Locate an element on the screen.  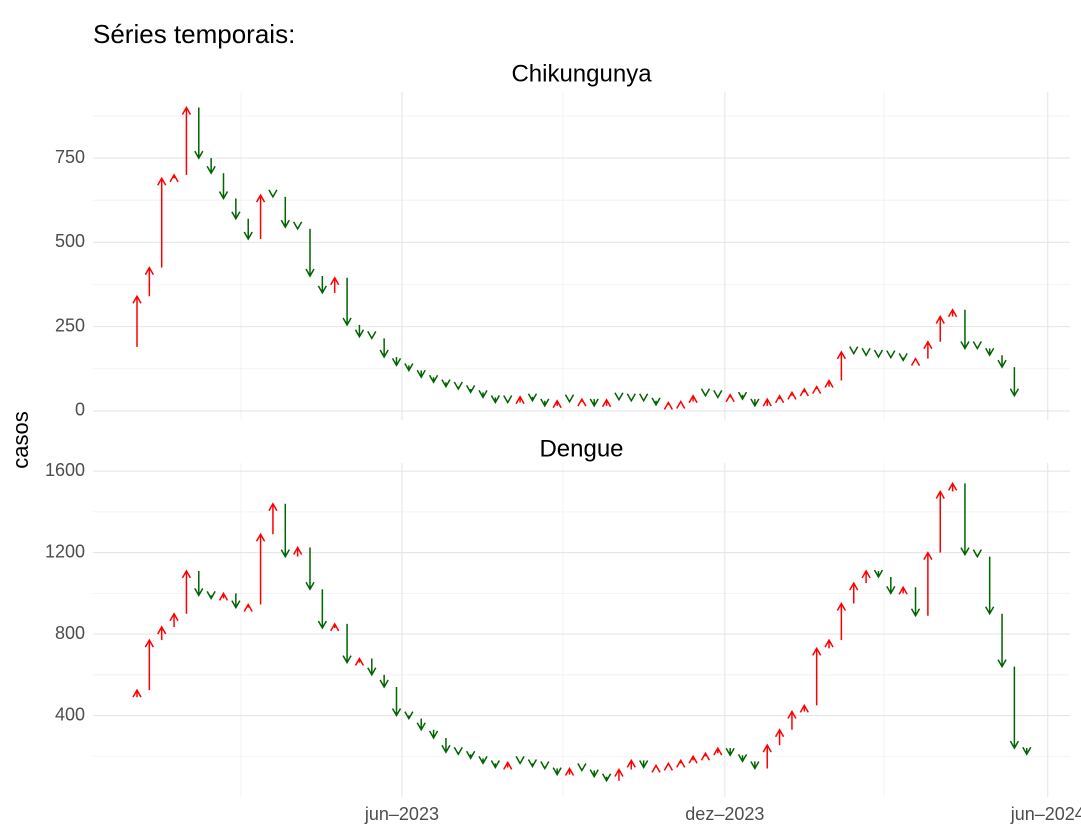
y-tick-label: 400 is located at coordinates (70, 714).